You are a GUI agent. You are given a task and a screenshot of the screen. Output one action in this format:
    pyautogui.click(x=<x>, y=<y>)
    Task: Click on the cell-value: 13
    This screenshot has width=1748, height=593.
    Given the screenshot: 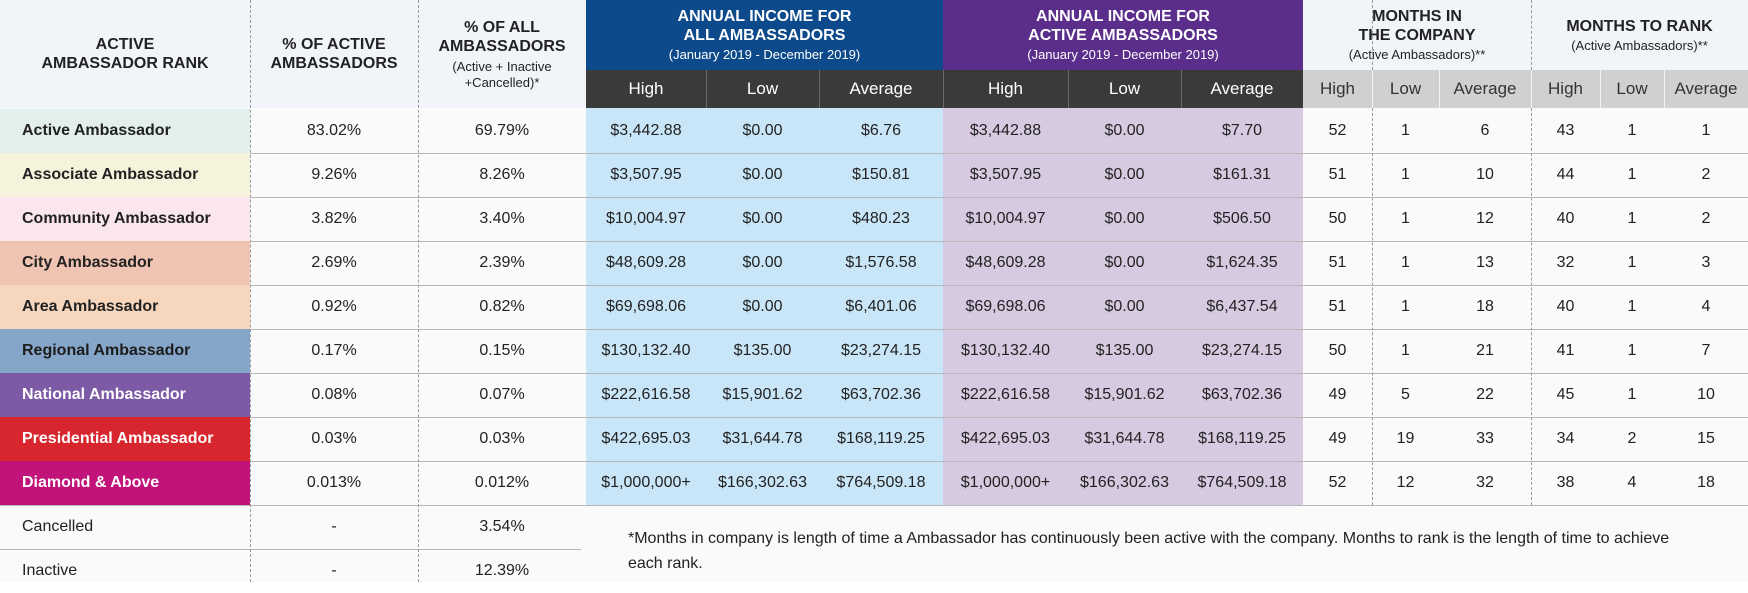 What is the action you would take?
    pyautogui.click(x=1485, y=262)
    